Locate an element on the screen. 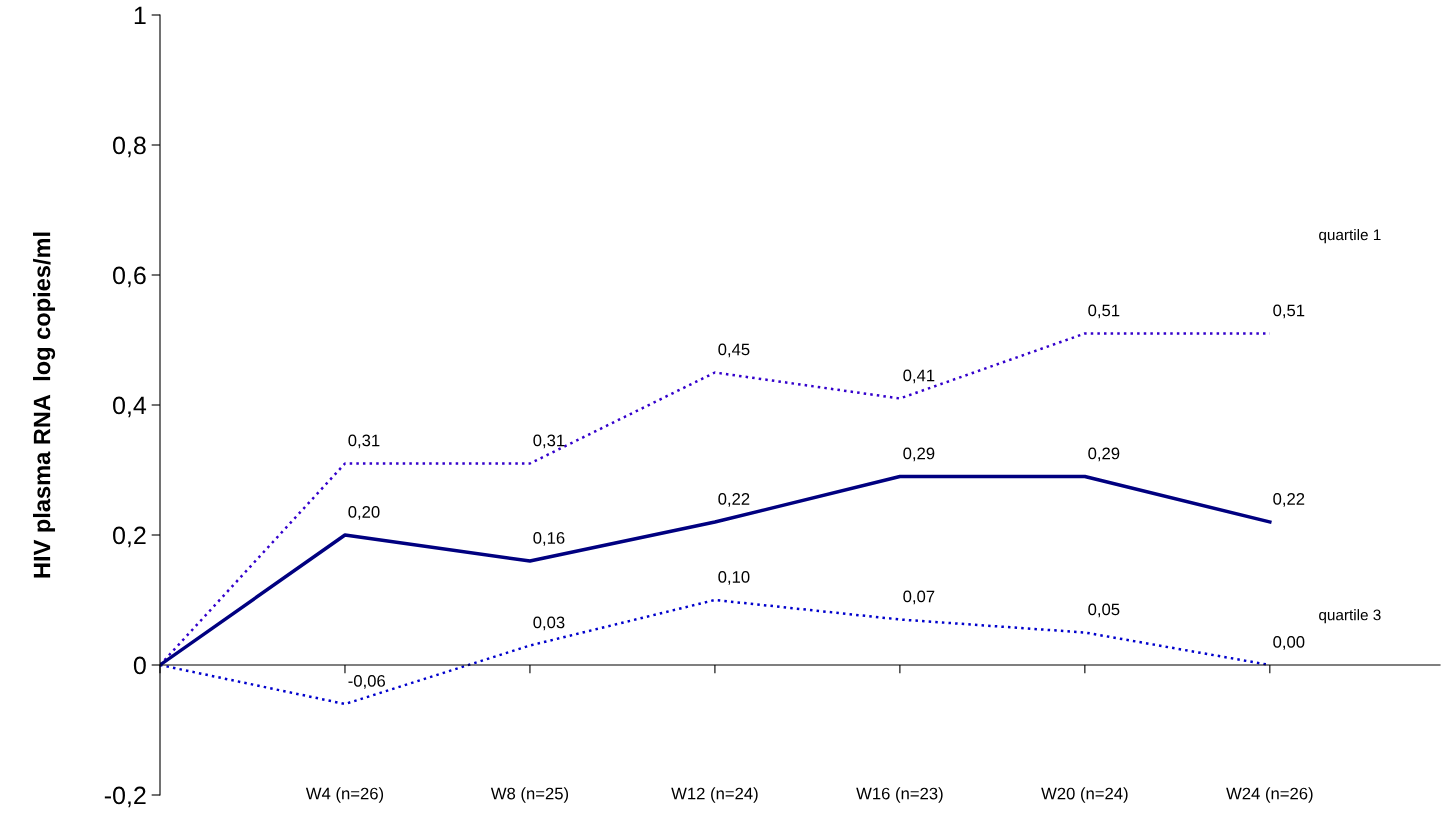 Image resolution: width=1444 pixels, height=816 pixels. data-label: 0,05 is located at coordinates (1104, 610).